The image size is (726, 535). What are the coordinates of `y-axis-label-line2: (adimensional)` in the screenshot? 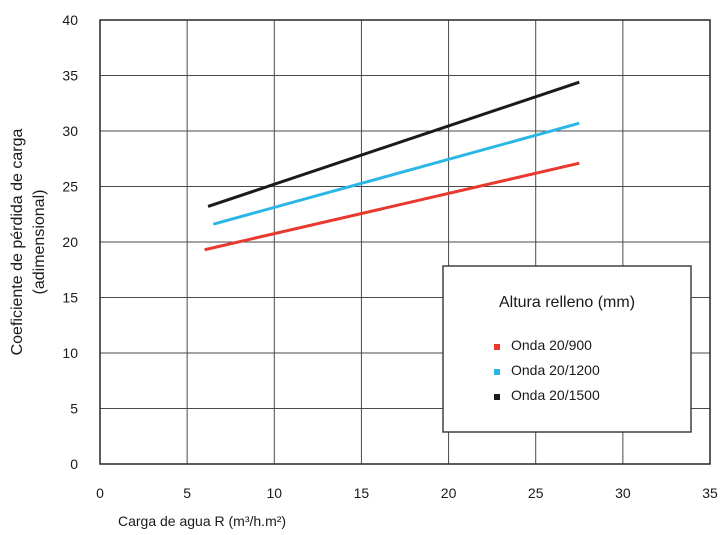 It's located at (39, 242).